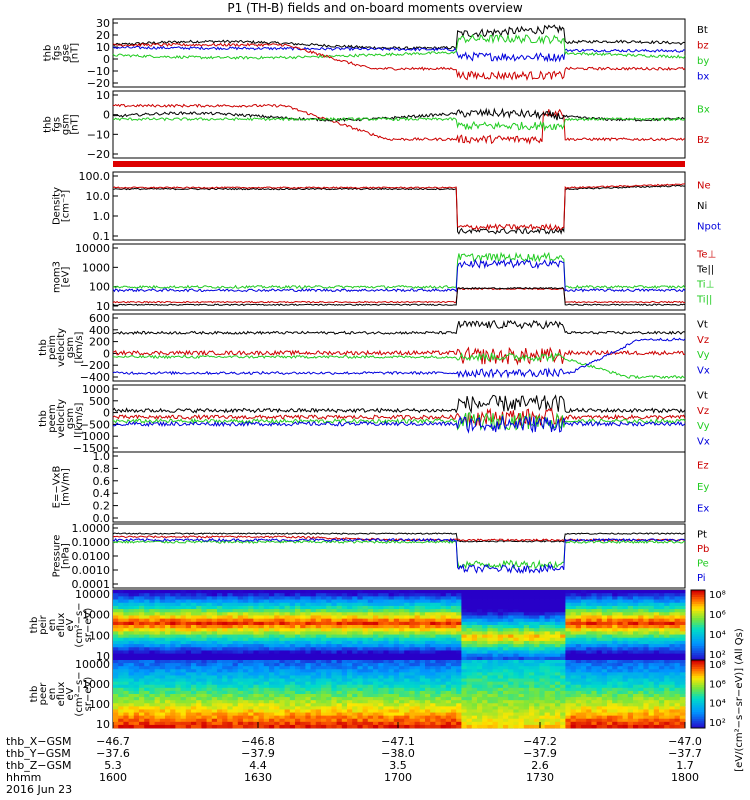 This screenshot has height=800, width=750. Describe the element at coordinates (91, 542) in the screenshot. I see `ytick-label: 0.1000` at that location.